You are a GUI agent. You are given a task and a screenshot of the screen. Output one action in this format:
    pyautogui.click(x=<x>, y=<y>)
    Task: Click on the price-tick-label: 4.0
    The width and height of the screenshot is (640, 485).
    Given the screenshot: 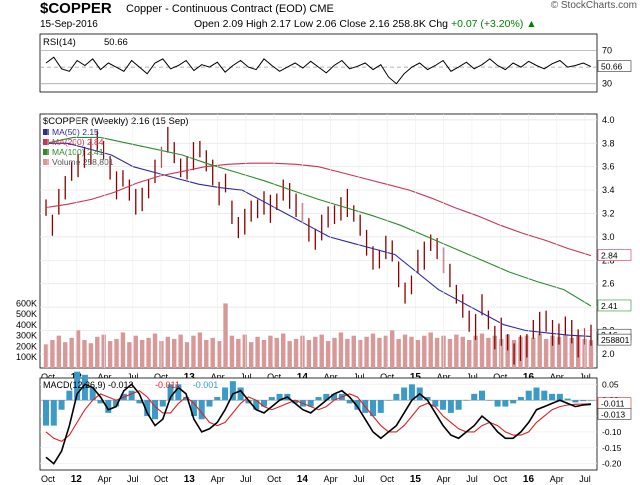 What is the action you would take?
    pyautogui.click(x=608, y=120)
    